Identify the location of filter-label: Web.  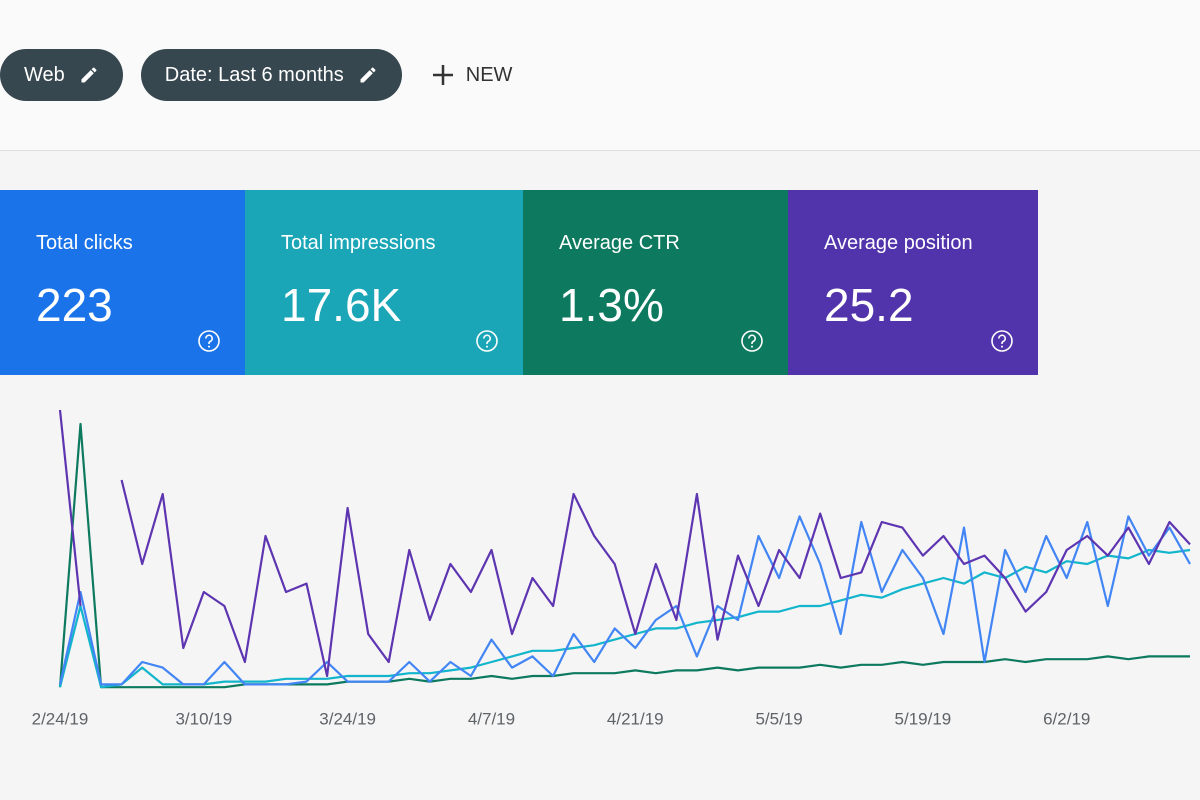
(44, 74).